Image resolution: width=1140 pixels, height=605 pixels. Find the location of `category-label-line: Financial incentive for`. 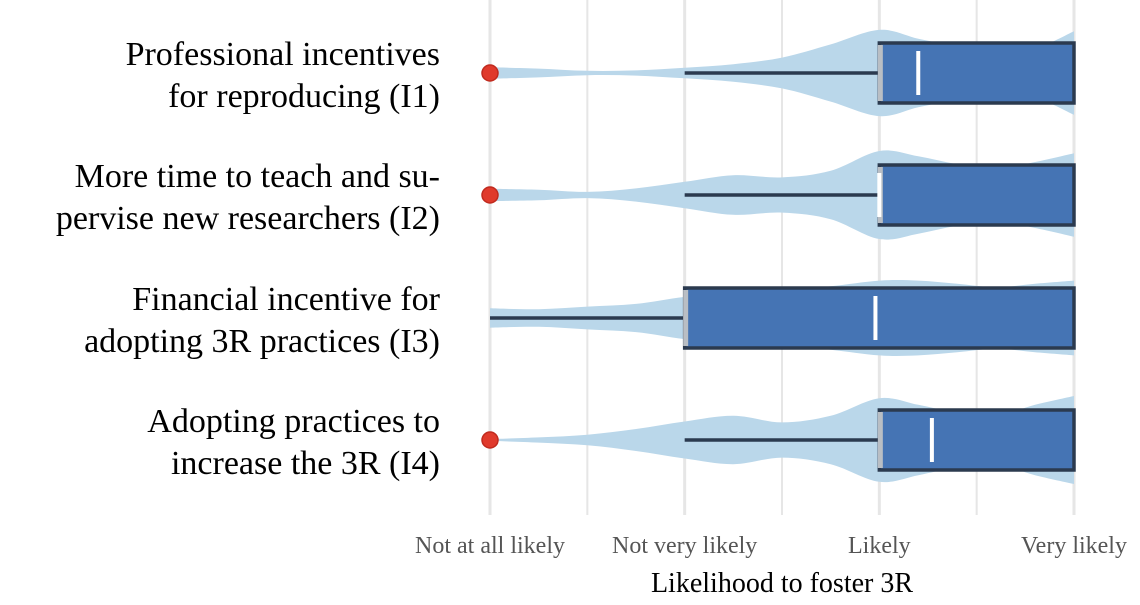

category-label-line: Financial incentive for is located at coordinates (286, 299).